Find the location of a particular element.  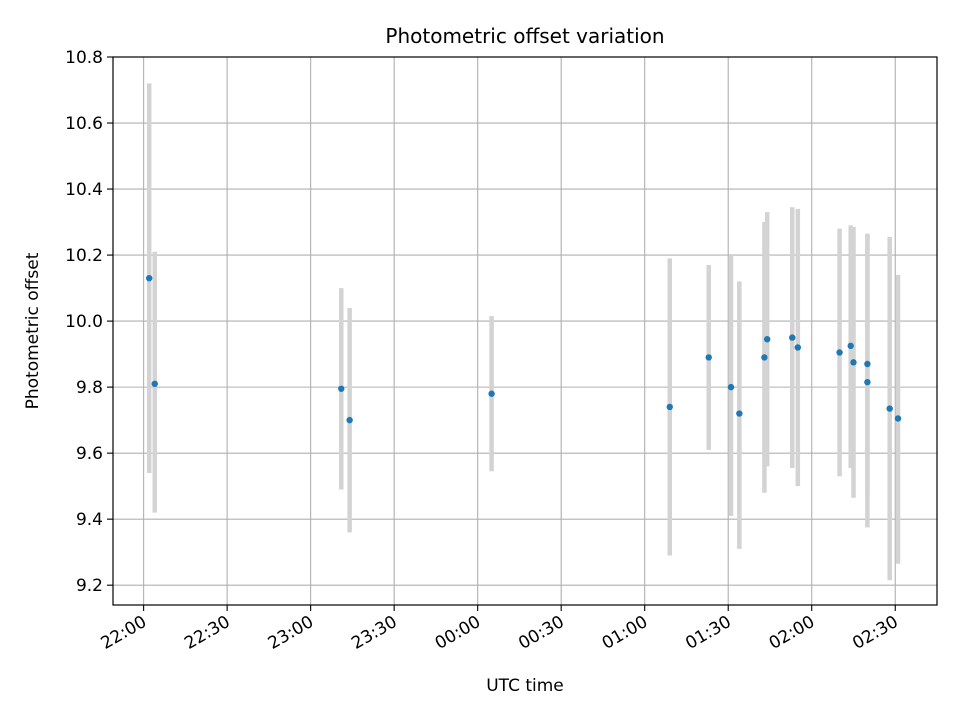

y-tick-label: 10.8 is located at coordinates (84, 58).